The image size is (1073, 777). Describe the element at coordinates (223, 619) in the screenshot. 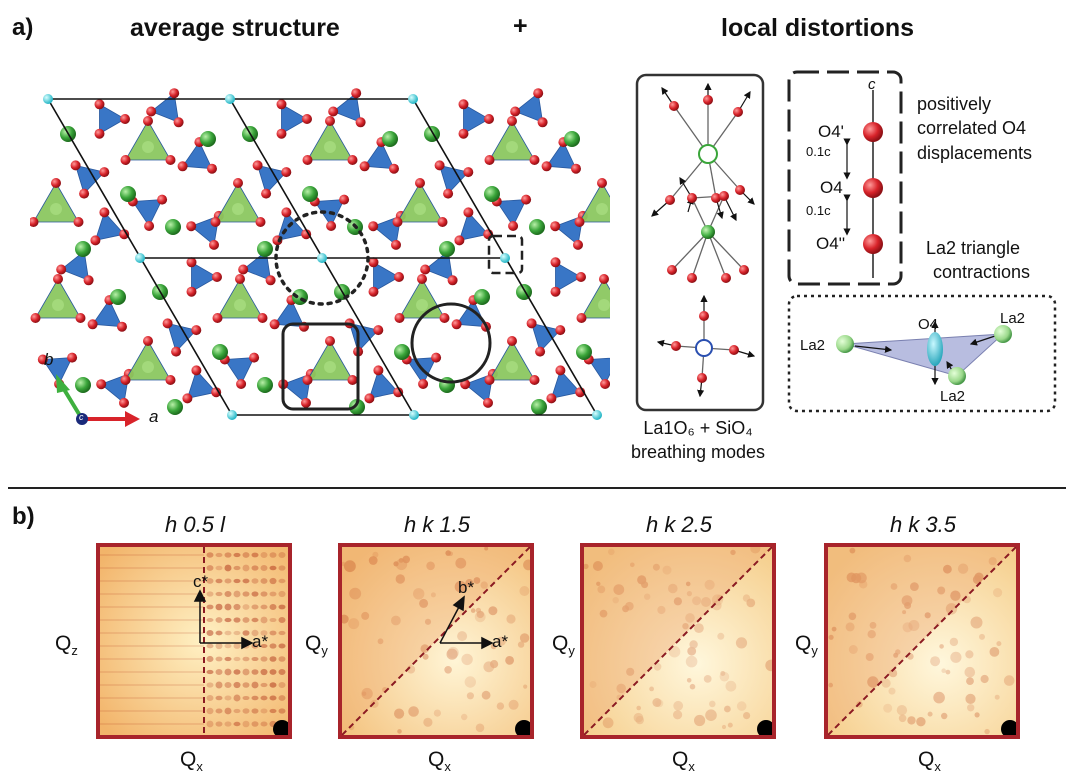

I see `map1-vectors` at that location.